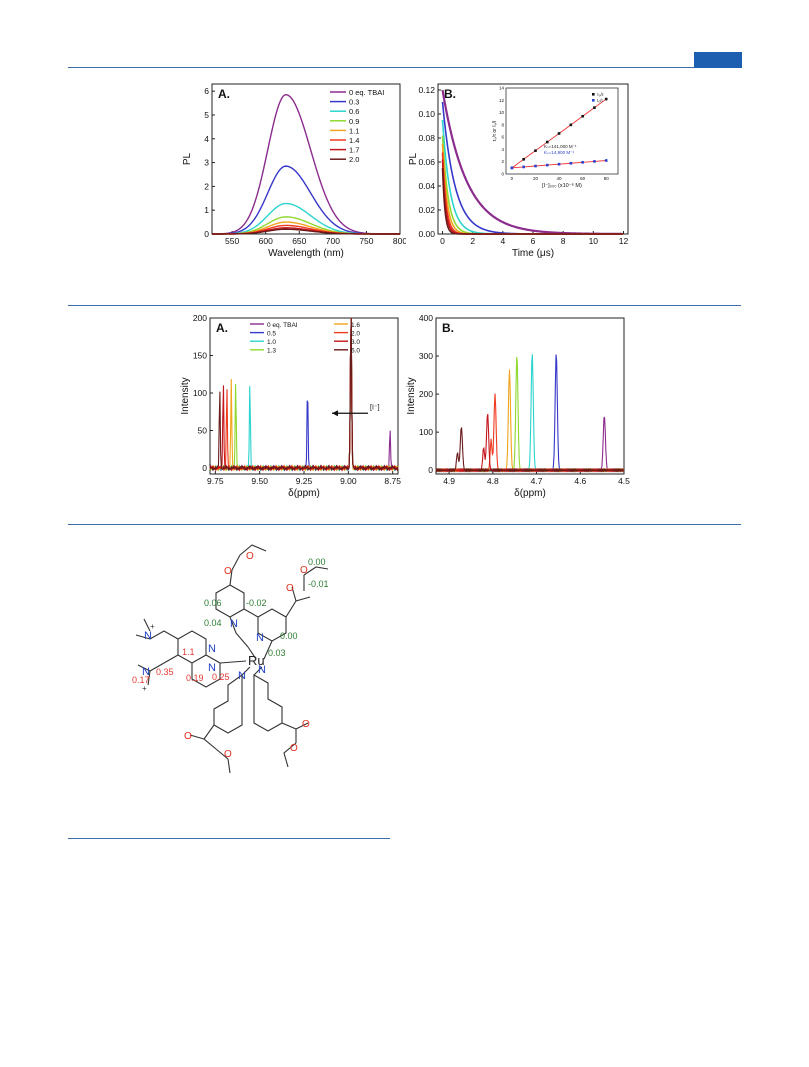 The width and height of the screenshot is (809, 1067). What do you see at coordinates (259, 481) in the screenshot?
I see `x-tick-label: 9.50` at bounding box center [259, 481].